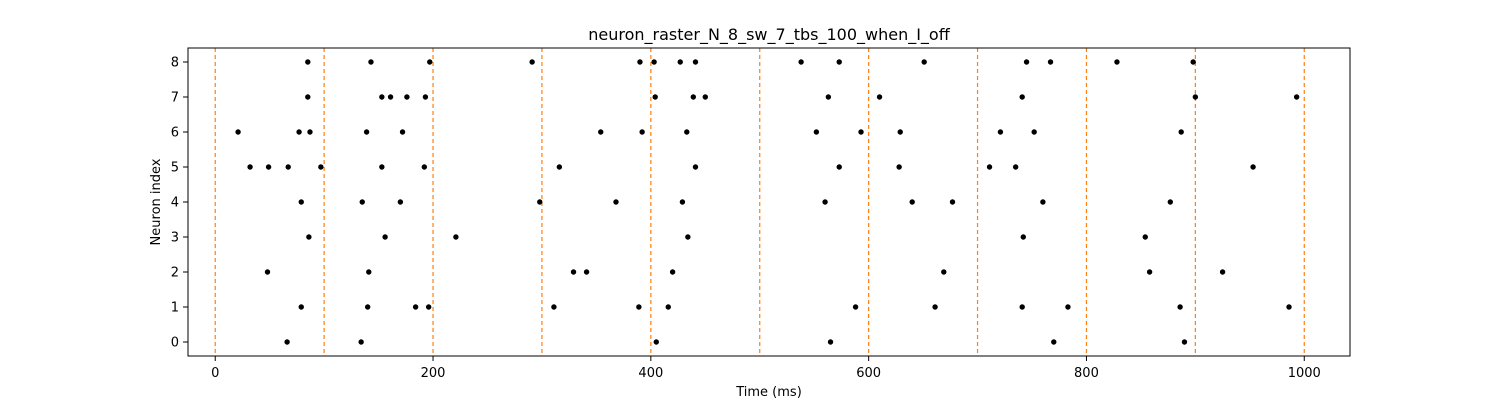  Describe the element at coordinates (650, 373) in the screenshot. I see `x-tick-label: 400` at that location.